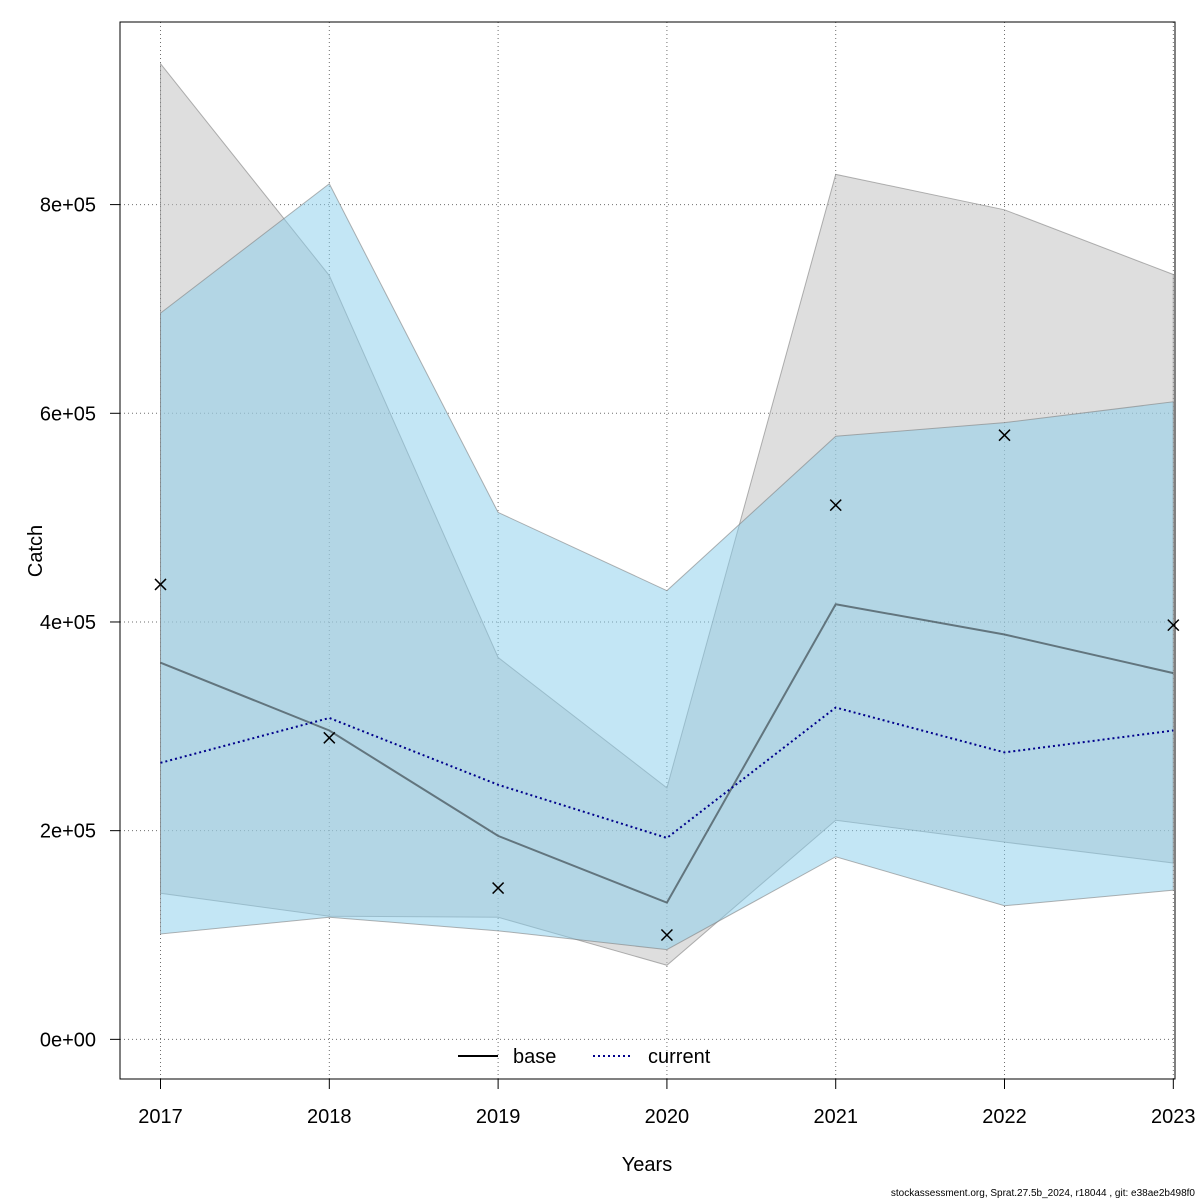  Describe the element at coordinates (667, 1103) in the screenshot. I see `x-axis: 2017 2018 2019 2020 2021 2022 2023` at that location.